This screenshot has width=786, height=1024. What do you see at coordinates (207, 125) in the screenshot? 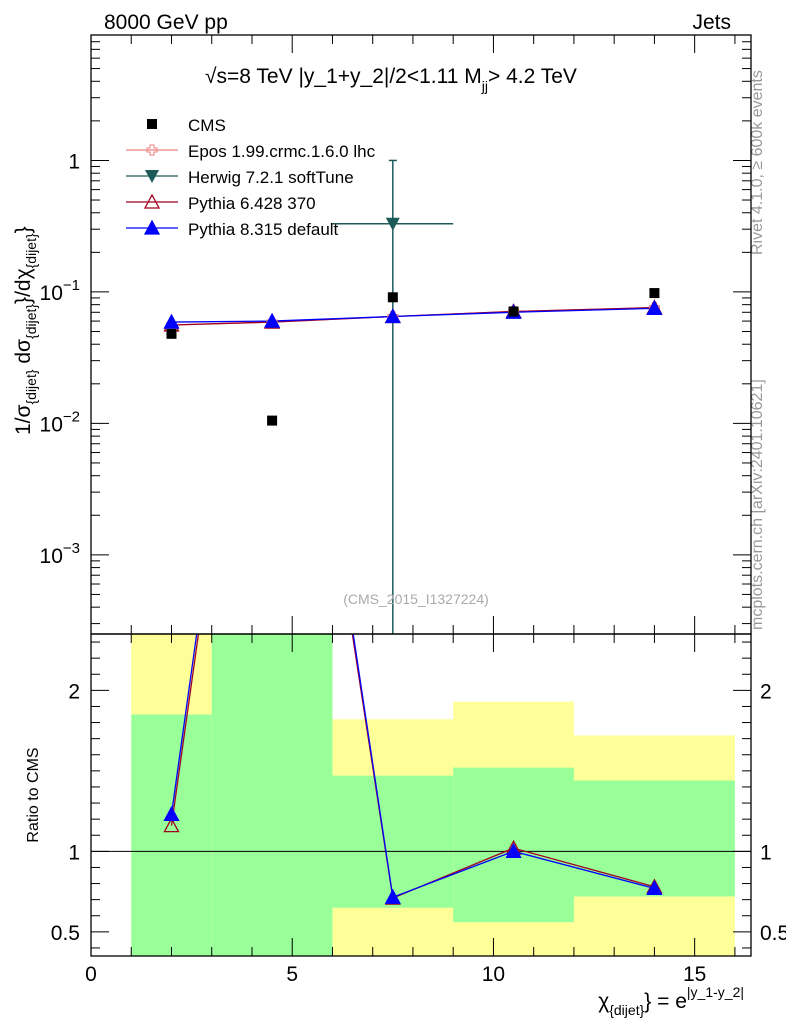
I see `legend-label-cms: CMS` at bounding box center [207, 125].